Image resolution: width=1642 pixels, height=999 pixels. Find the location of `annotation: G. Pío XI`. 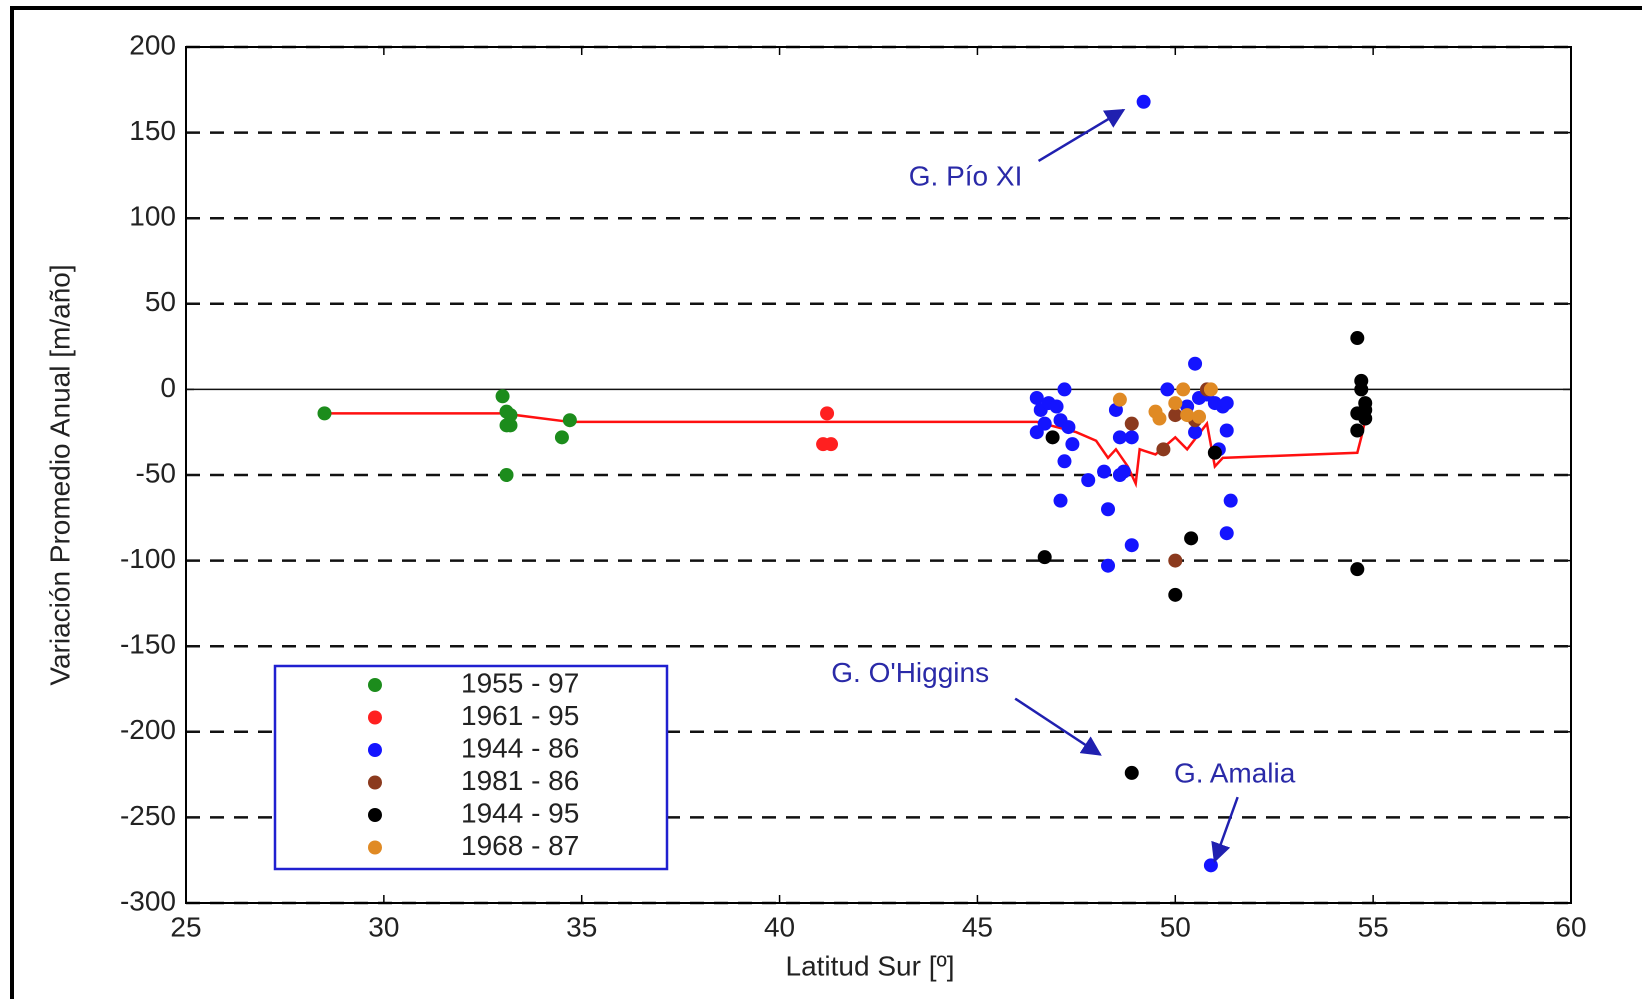

annotation: G. Pío XI is located at coordinates (966, 175).